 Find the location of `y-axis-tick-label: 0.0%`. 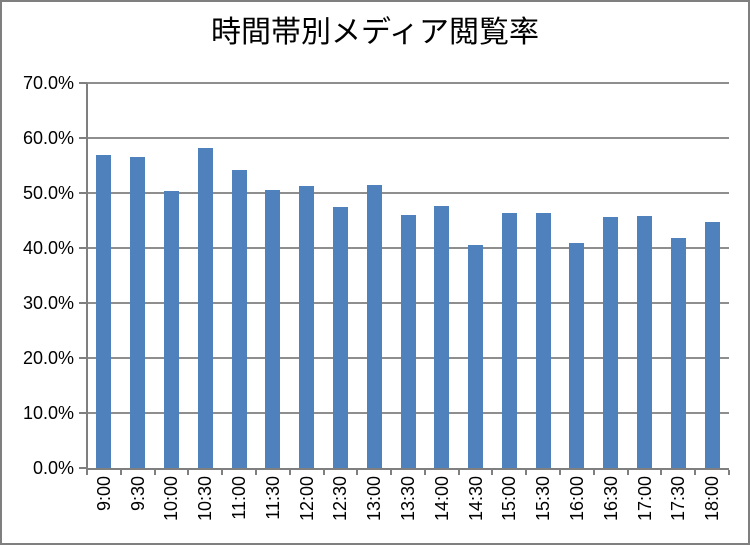

y-axis-tick-label: 0.0% is located at coordinates (53, 468).